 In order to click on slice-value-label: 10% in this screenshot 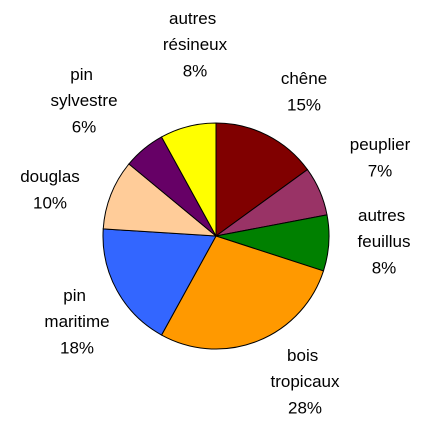, I will do `click(50, 202)`.